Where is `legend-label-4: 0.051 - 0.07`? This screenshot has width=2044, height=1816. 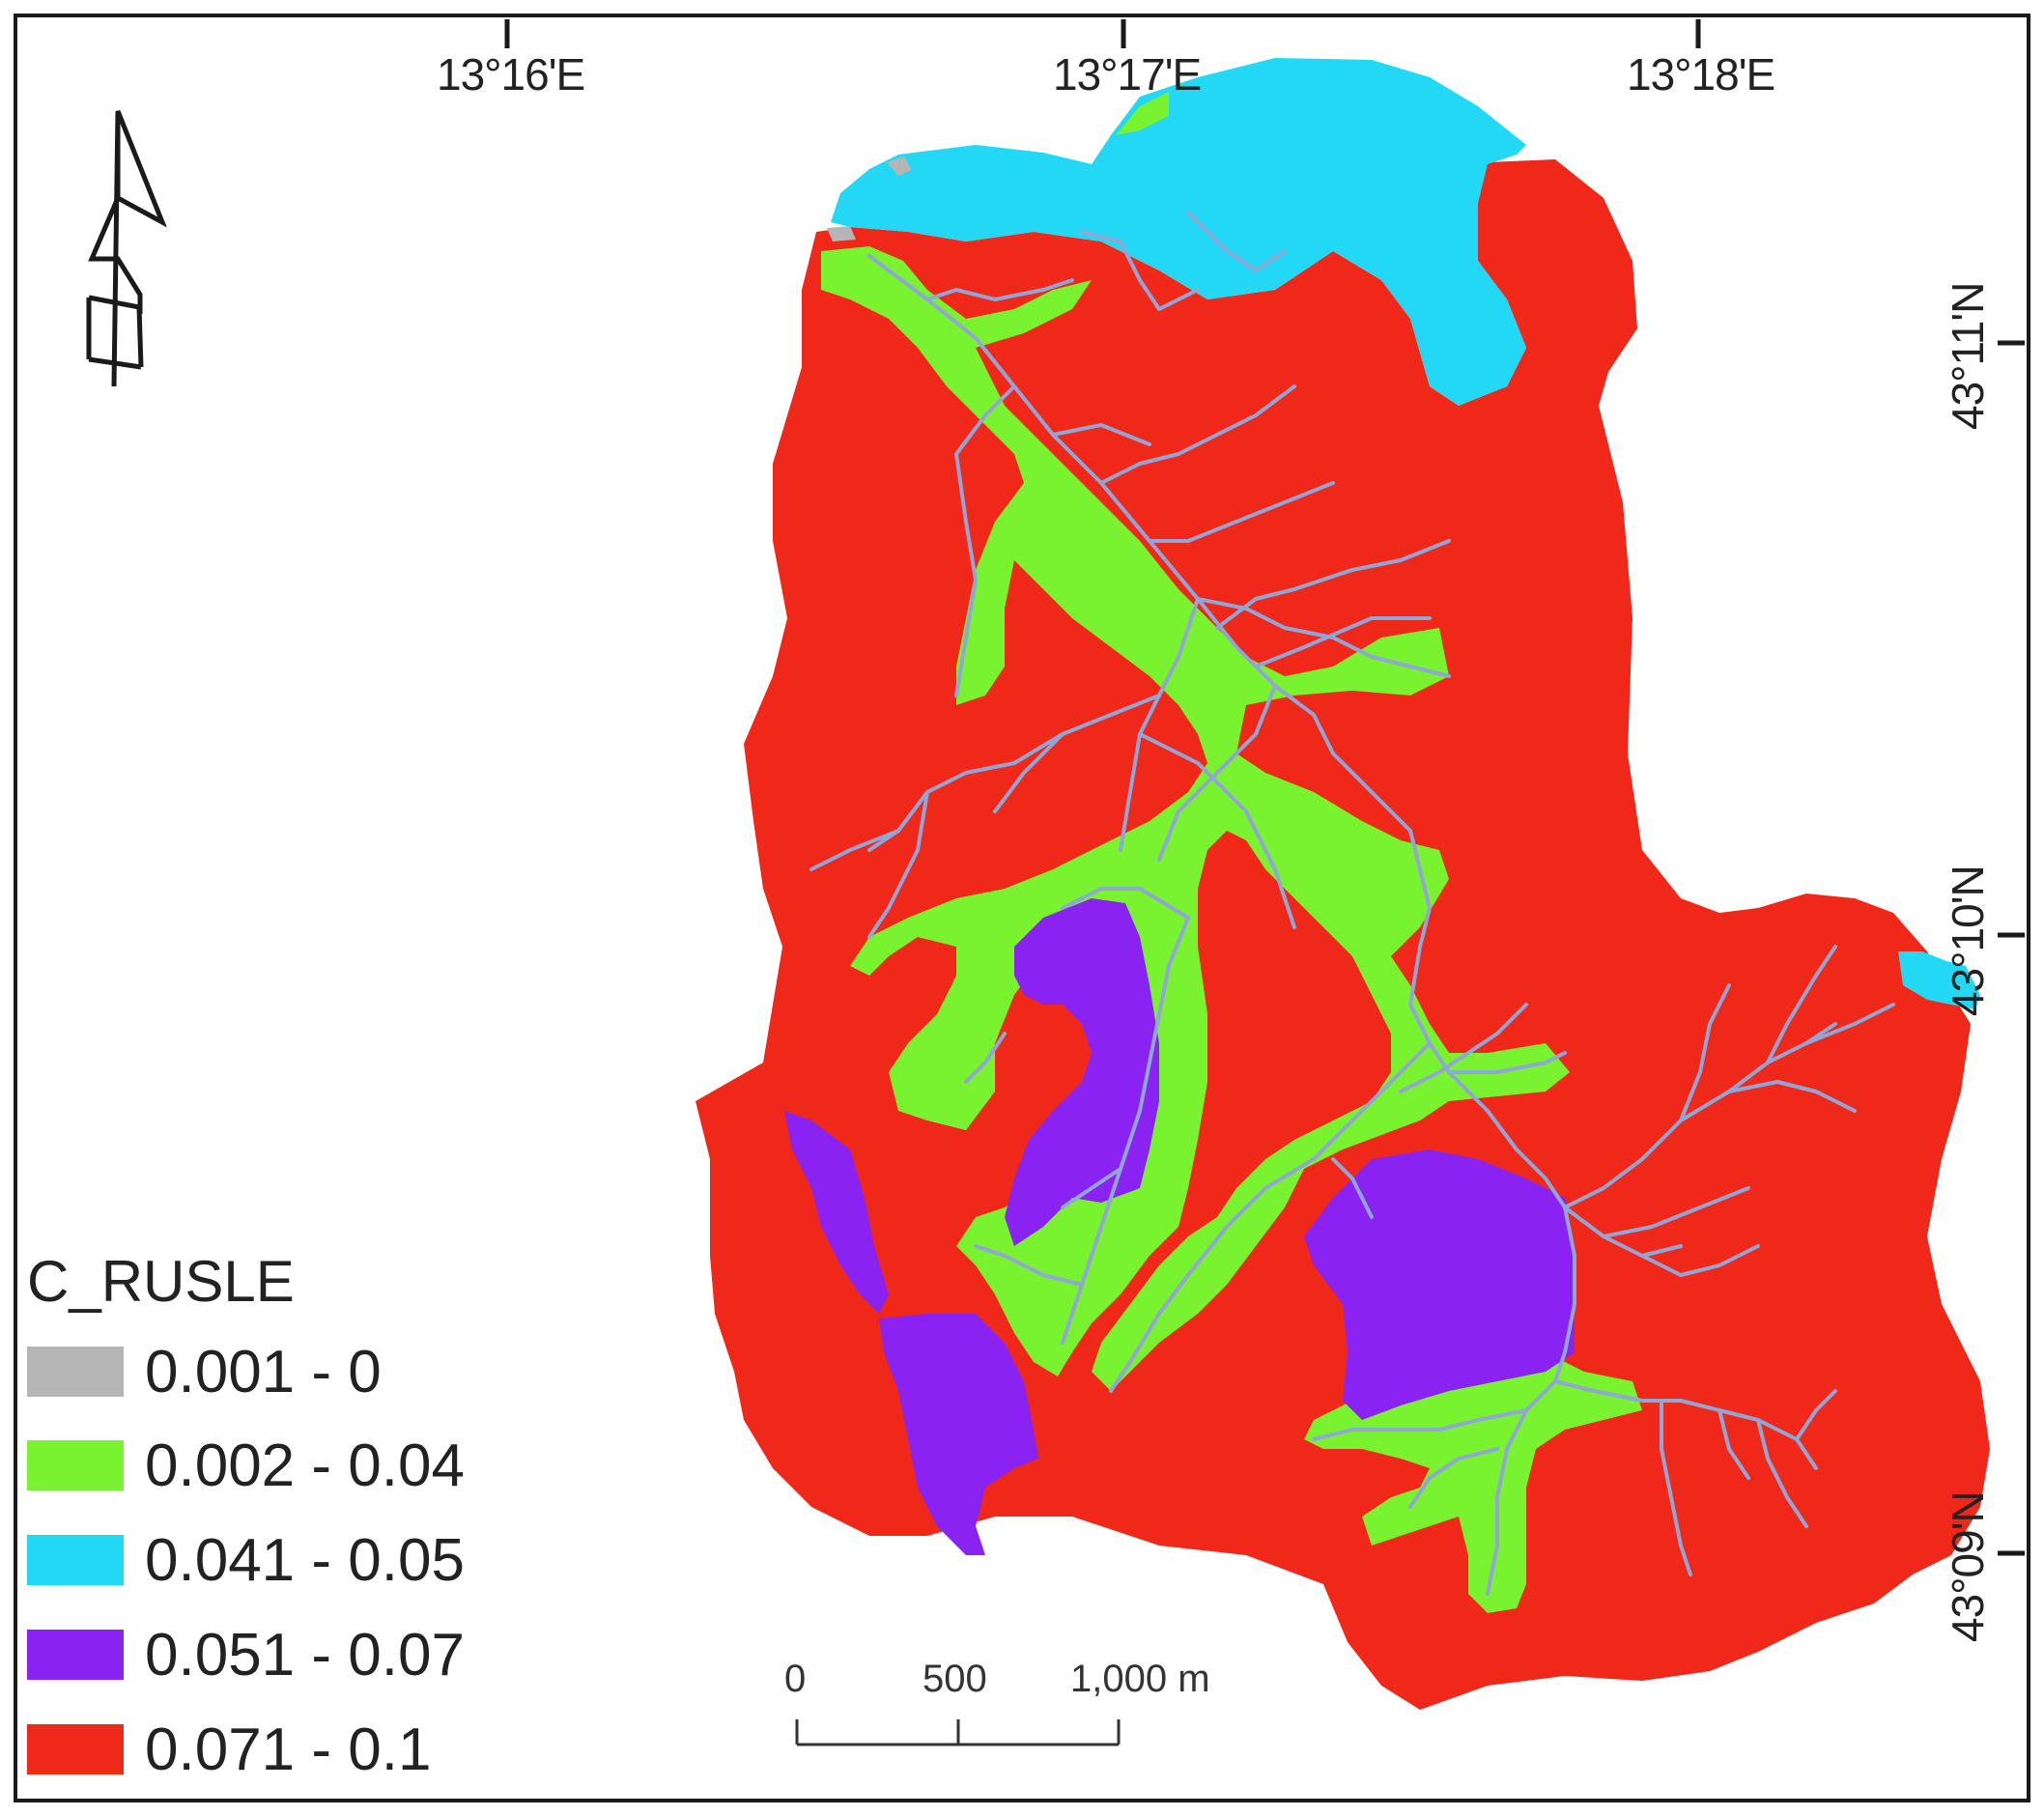
legend-label-4: 0.051 - 0.07 is located at coordinates (305, 1654).